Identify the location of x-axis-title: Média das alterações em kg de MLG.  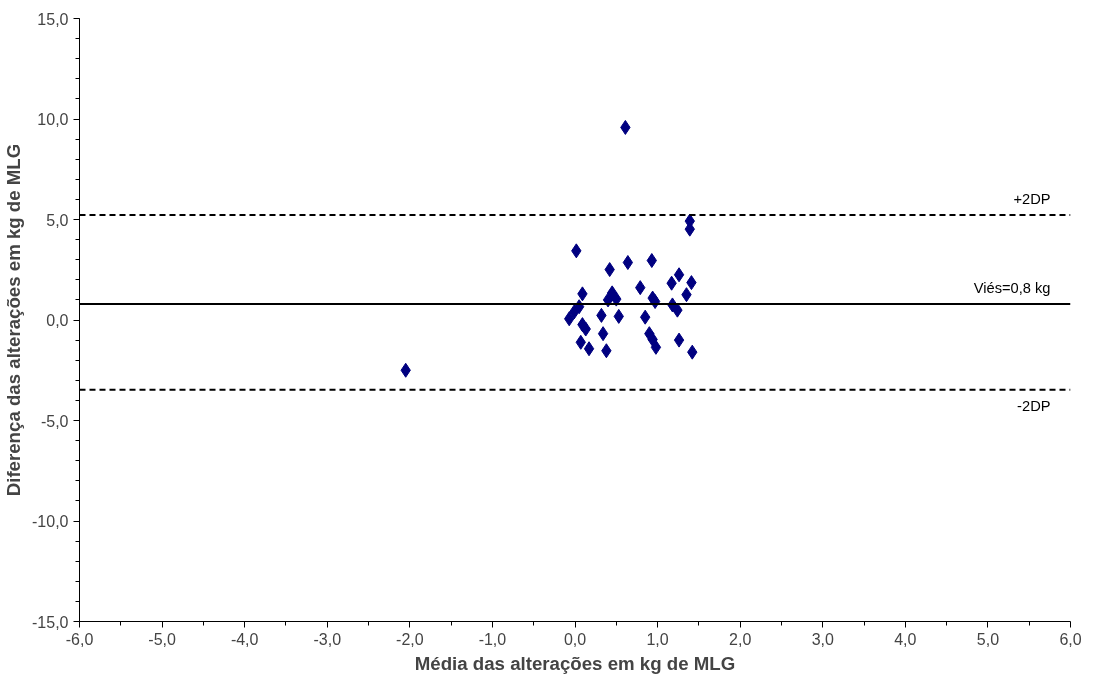
(575, 663).